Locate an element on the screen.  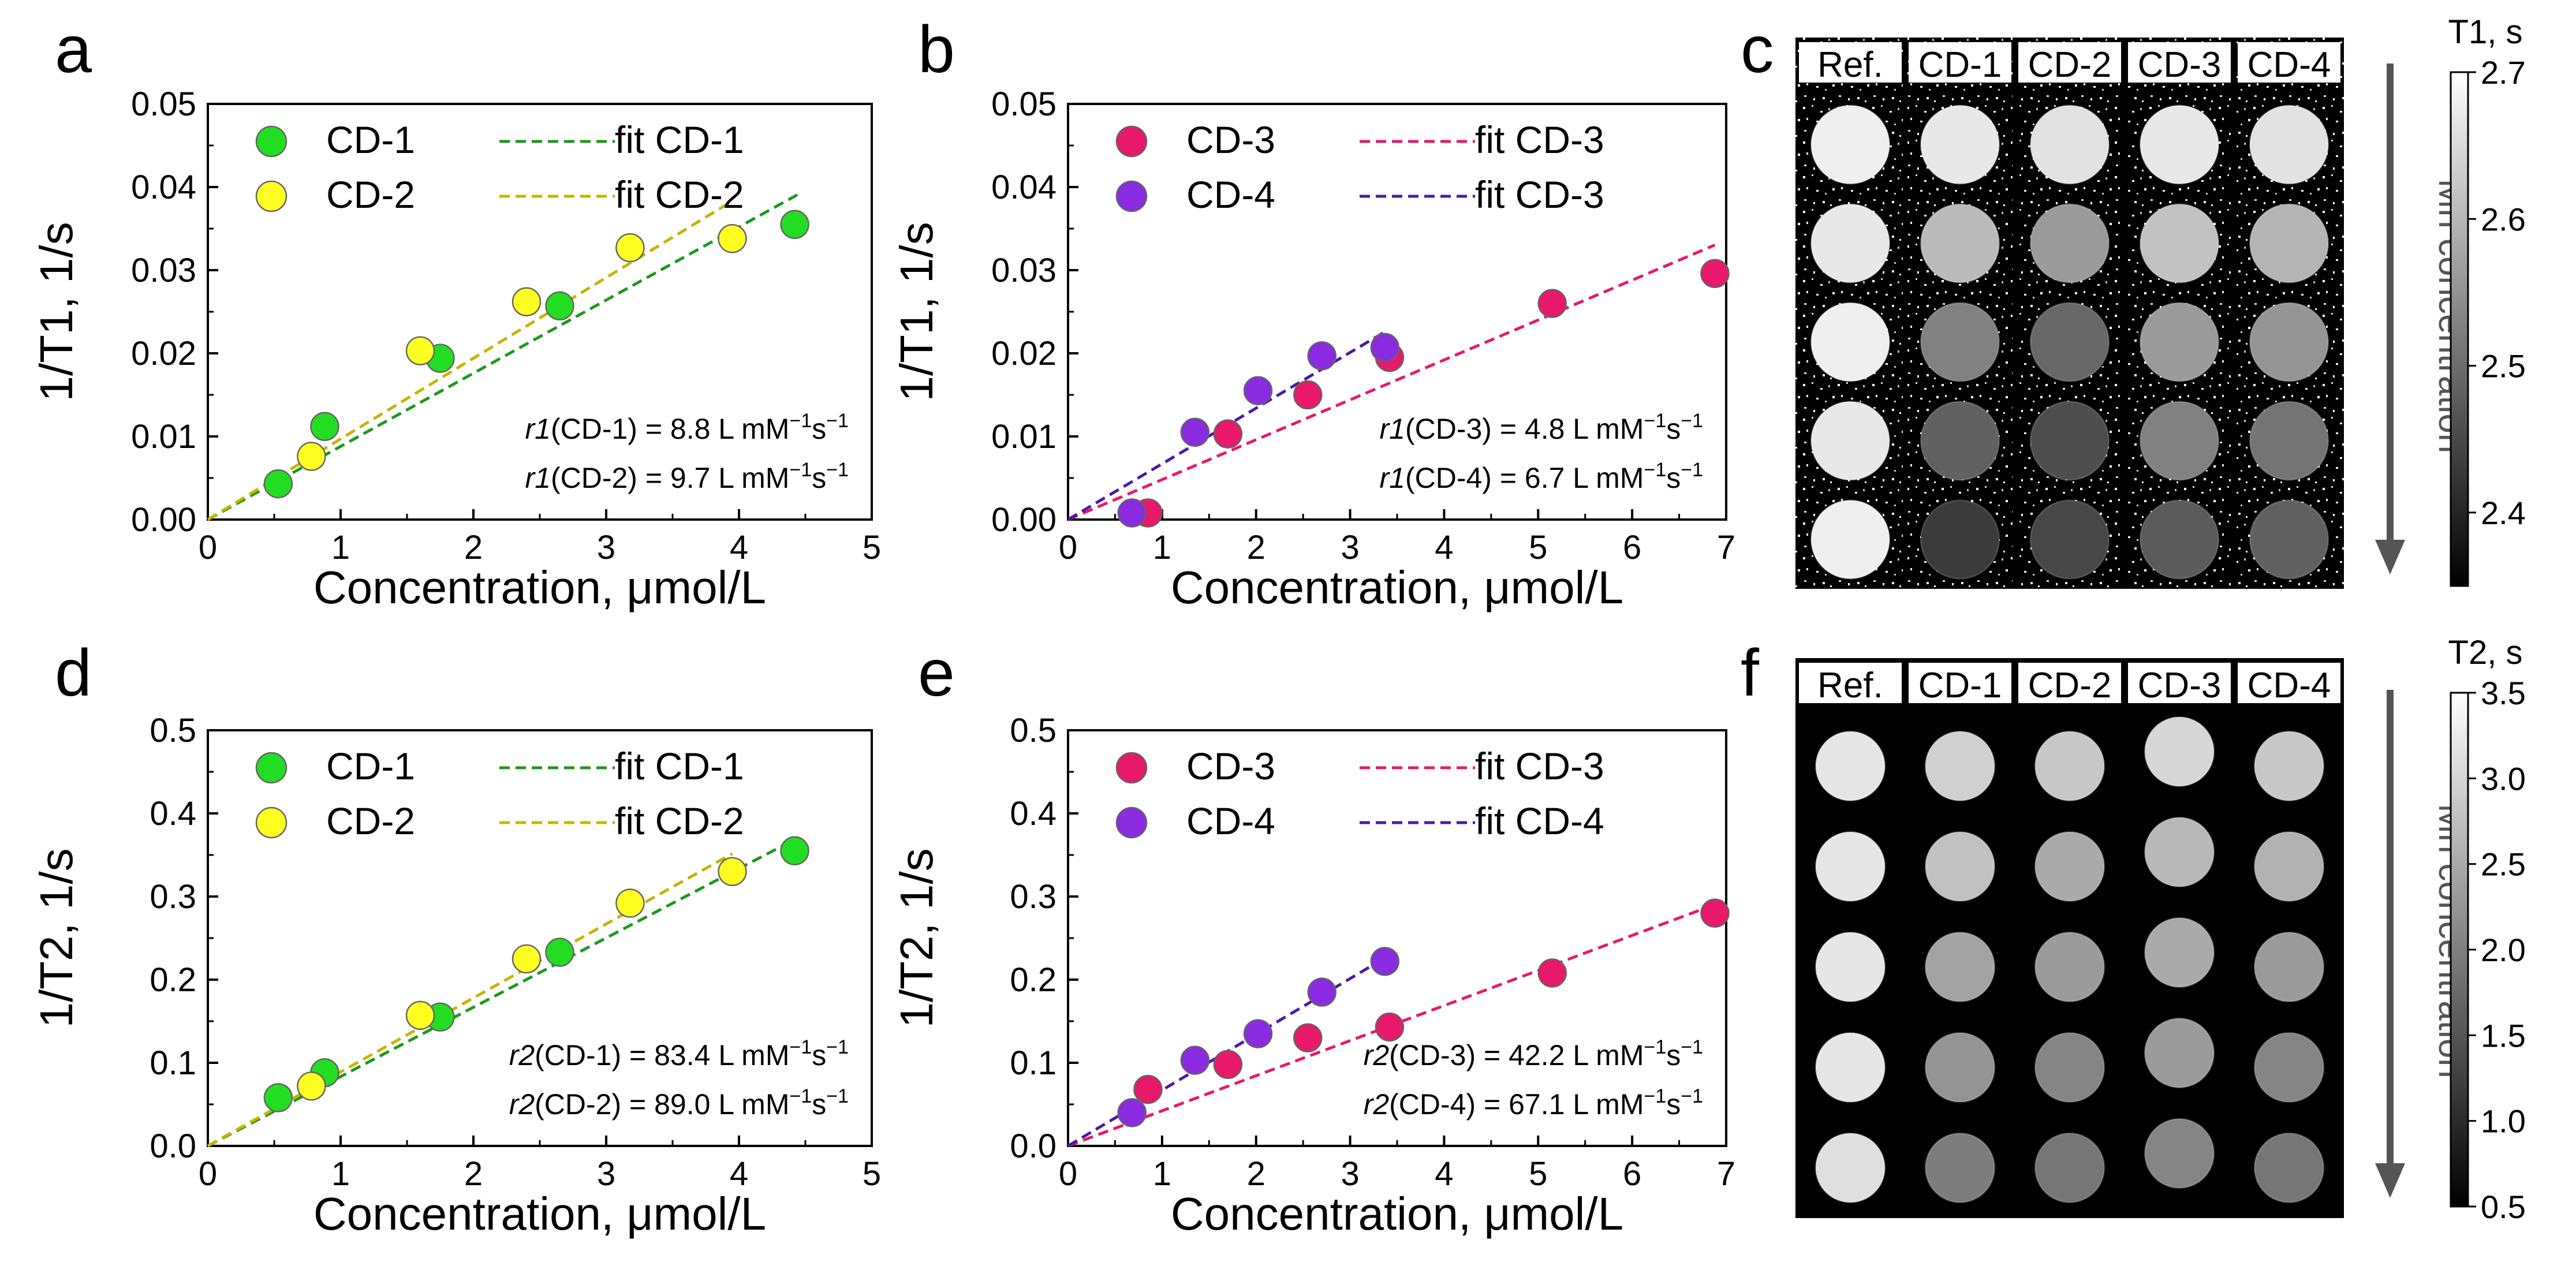
column-header: CD-4 is located at coordinates (2289, 685).